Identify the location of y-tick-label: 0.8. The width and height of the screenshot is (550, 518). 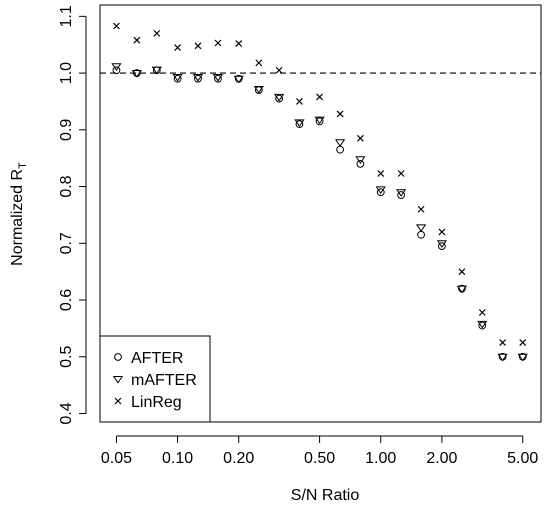
(66, 186).